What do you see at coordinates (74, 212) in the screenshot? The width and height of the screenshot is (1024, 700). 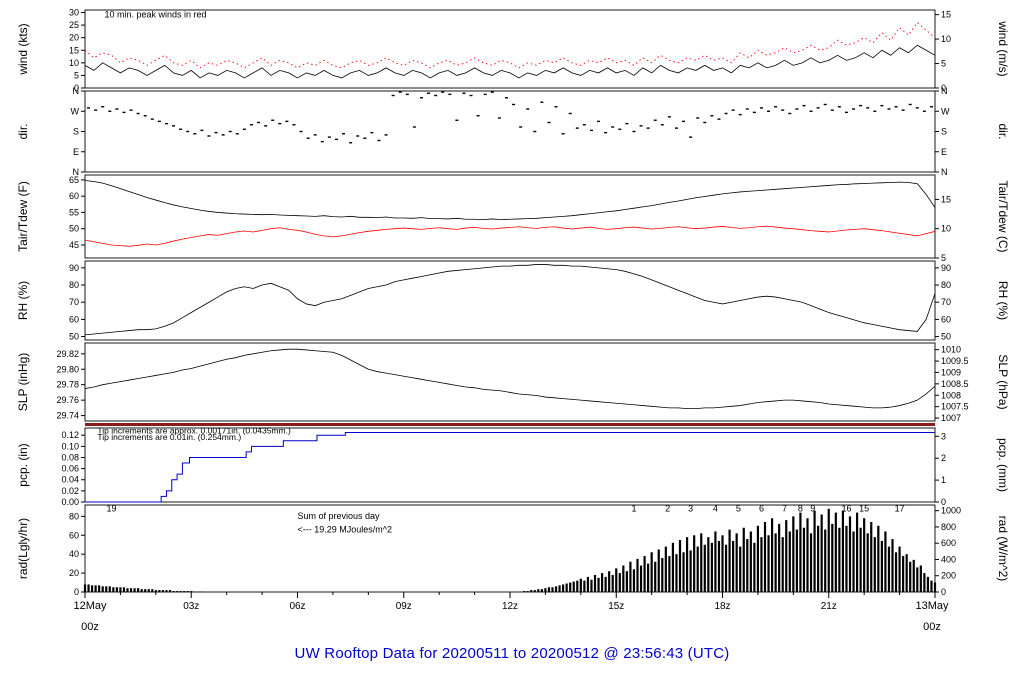 I see `svg-text: 55` at bounding box center [74, 212].